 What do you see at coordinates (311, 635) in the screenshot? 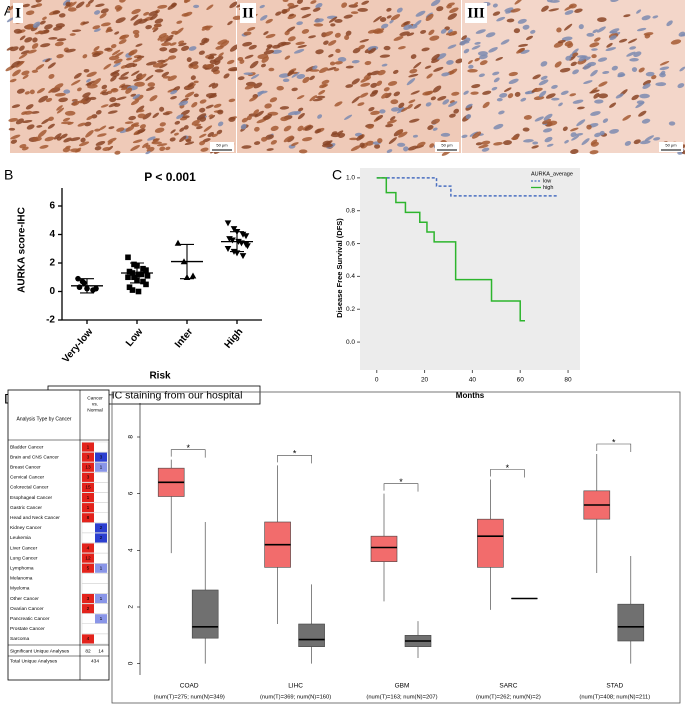
I see `box` at bounding box center [311, 635].